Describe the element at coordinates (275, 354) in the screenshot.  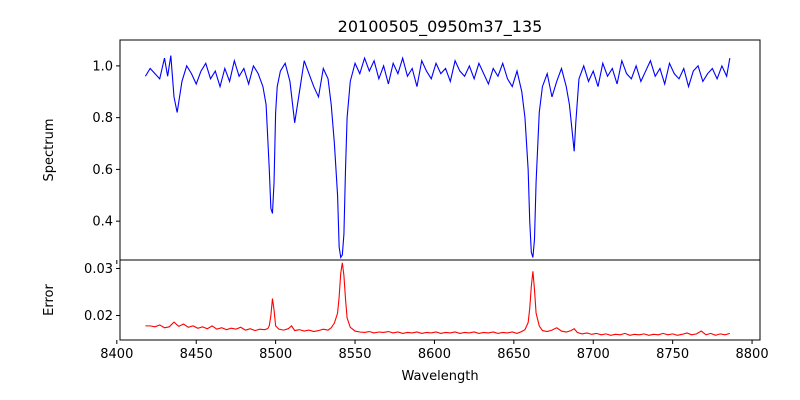
I see `x-tick-label: 8500` at that location.